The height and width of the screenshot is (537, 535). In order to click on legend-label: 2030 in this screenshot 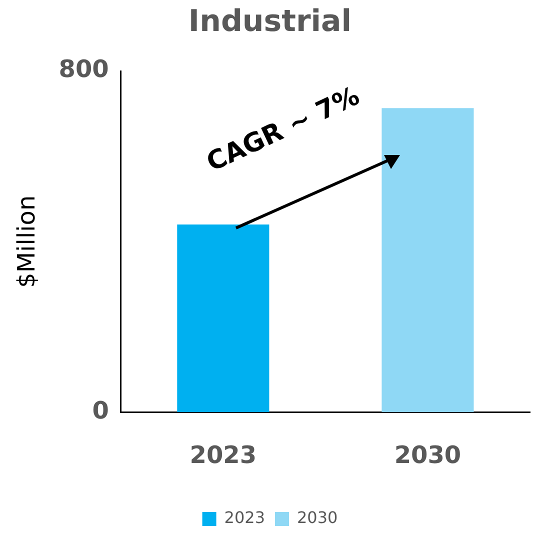, I will do `click(317, 518)`.